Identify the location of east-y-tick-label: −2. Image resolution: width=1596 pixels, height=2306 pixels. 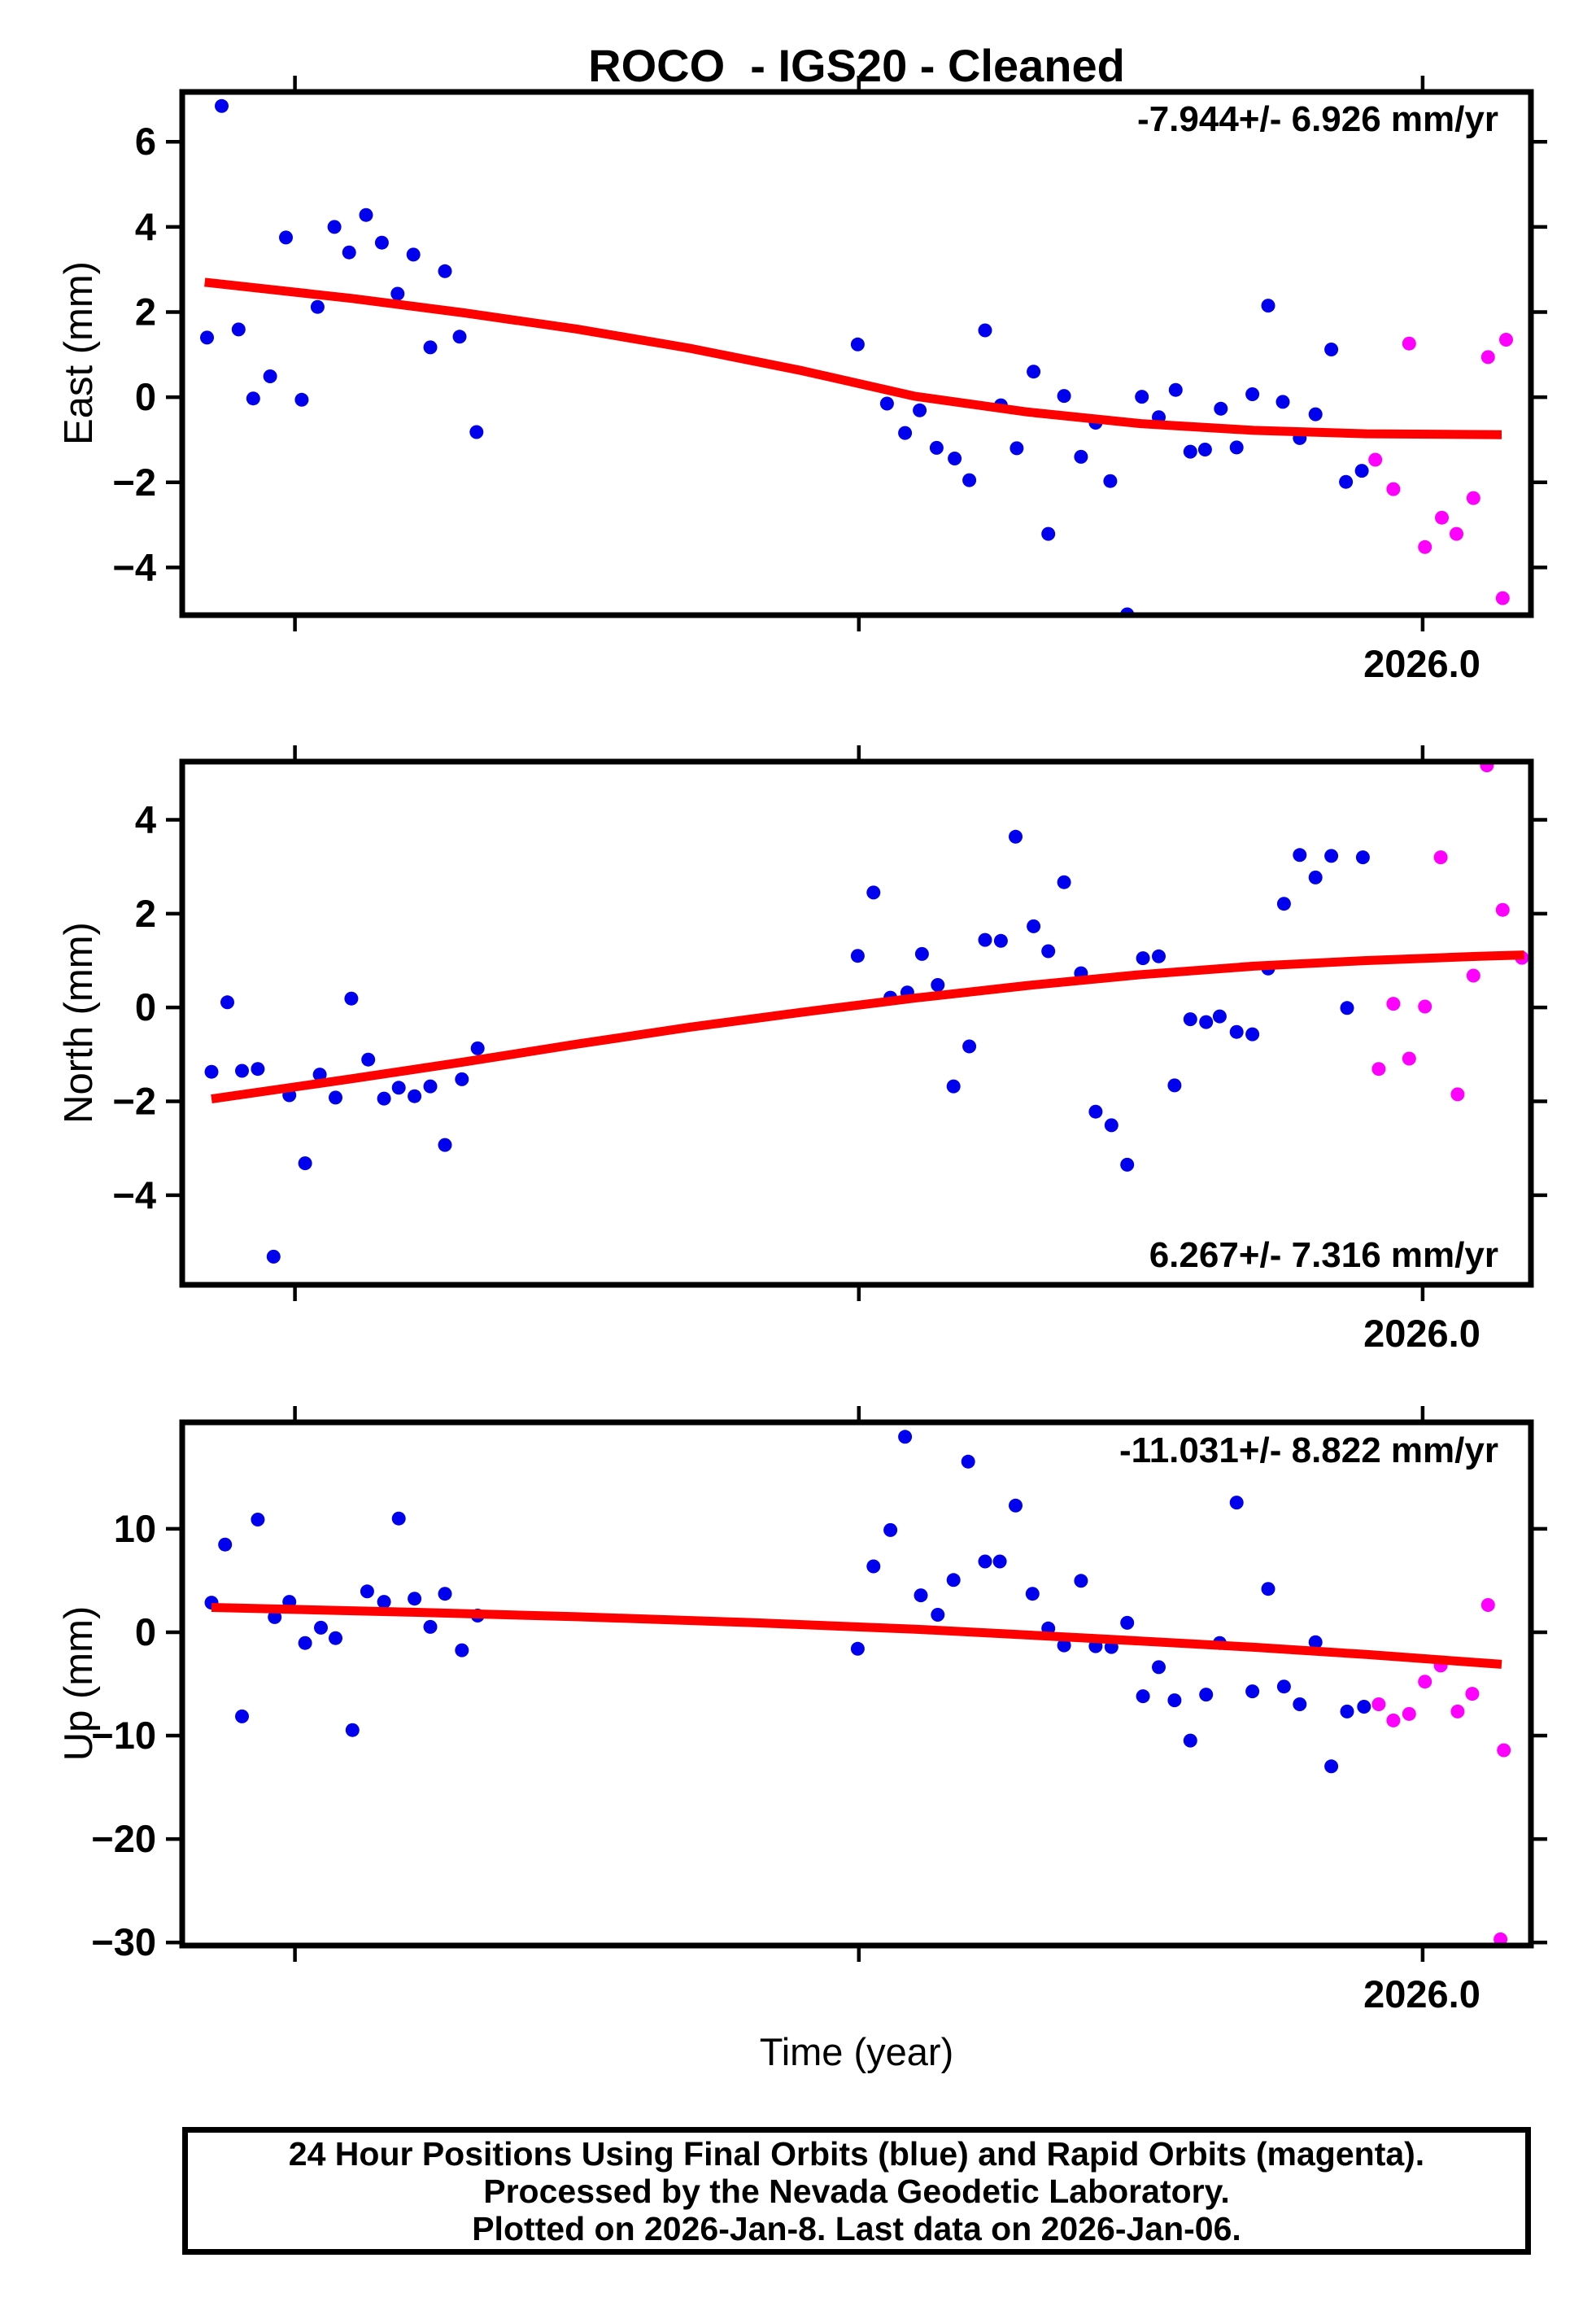
(134, 482).